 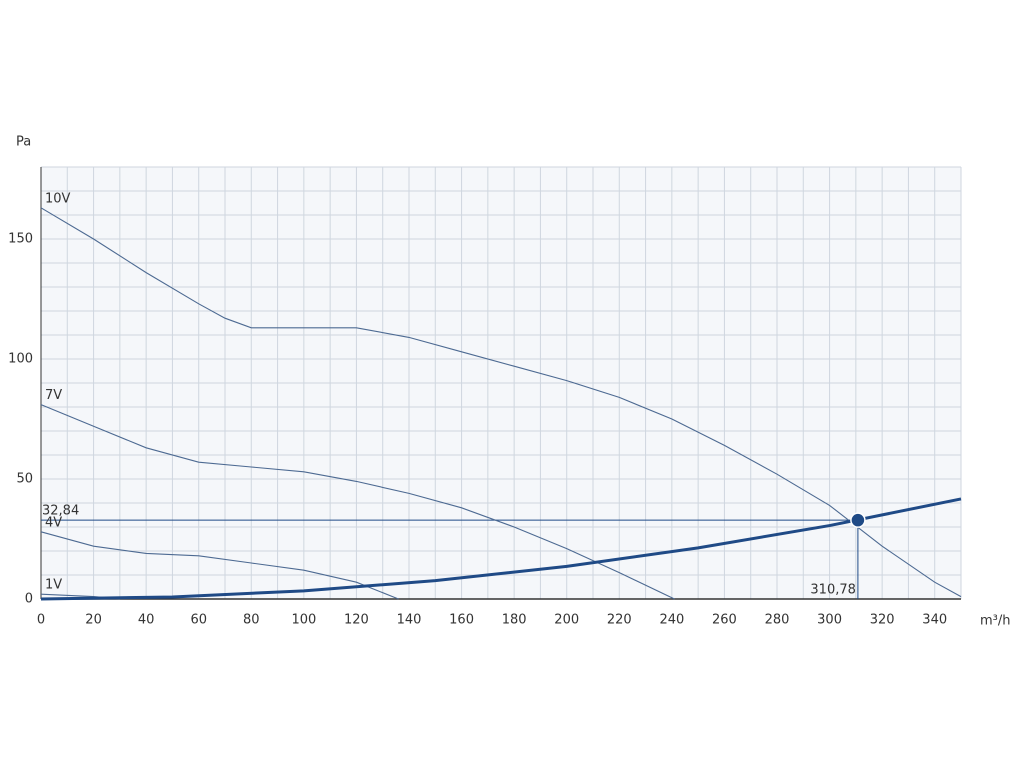 What do you see at coordinates (29, 599) in the screenshot?
I see `y-tick-label: 0` at bounding box center [29, 599].